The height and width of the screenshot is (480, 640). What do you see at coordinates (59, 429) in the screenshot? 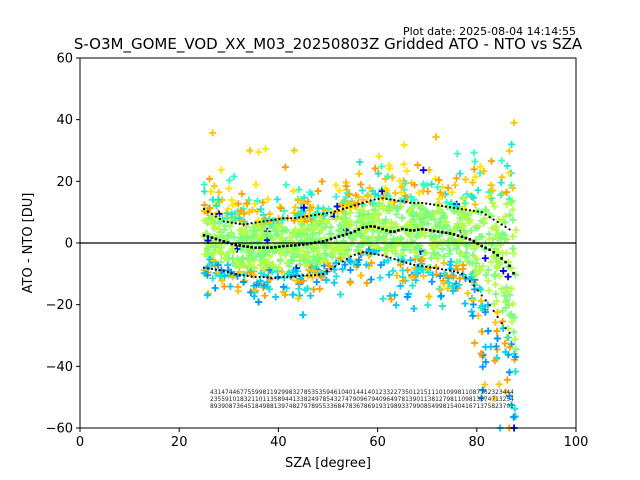
I see `y-tick-label: −60` at bounding box center [59, 429].